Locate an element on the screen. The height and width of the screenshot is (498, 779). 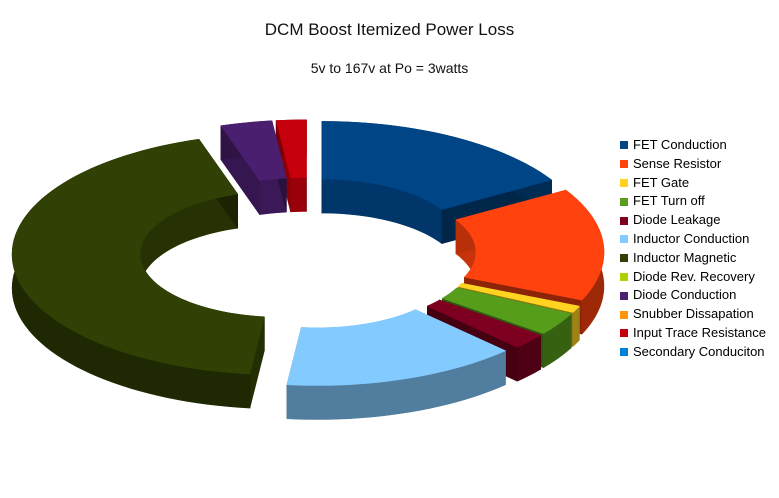
legend-label: Secondary Conduciton is located at coordinates (699, 351).